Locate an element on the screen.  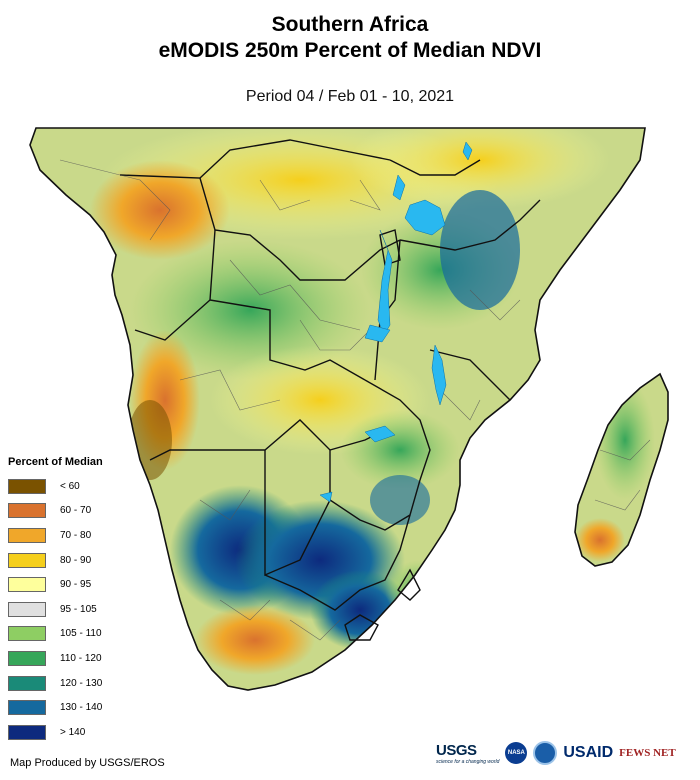
legend-row: 130 - 140 is located at coordinates (83, 707).